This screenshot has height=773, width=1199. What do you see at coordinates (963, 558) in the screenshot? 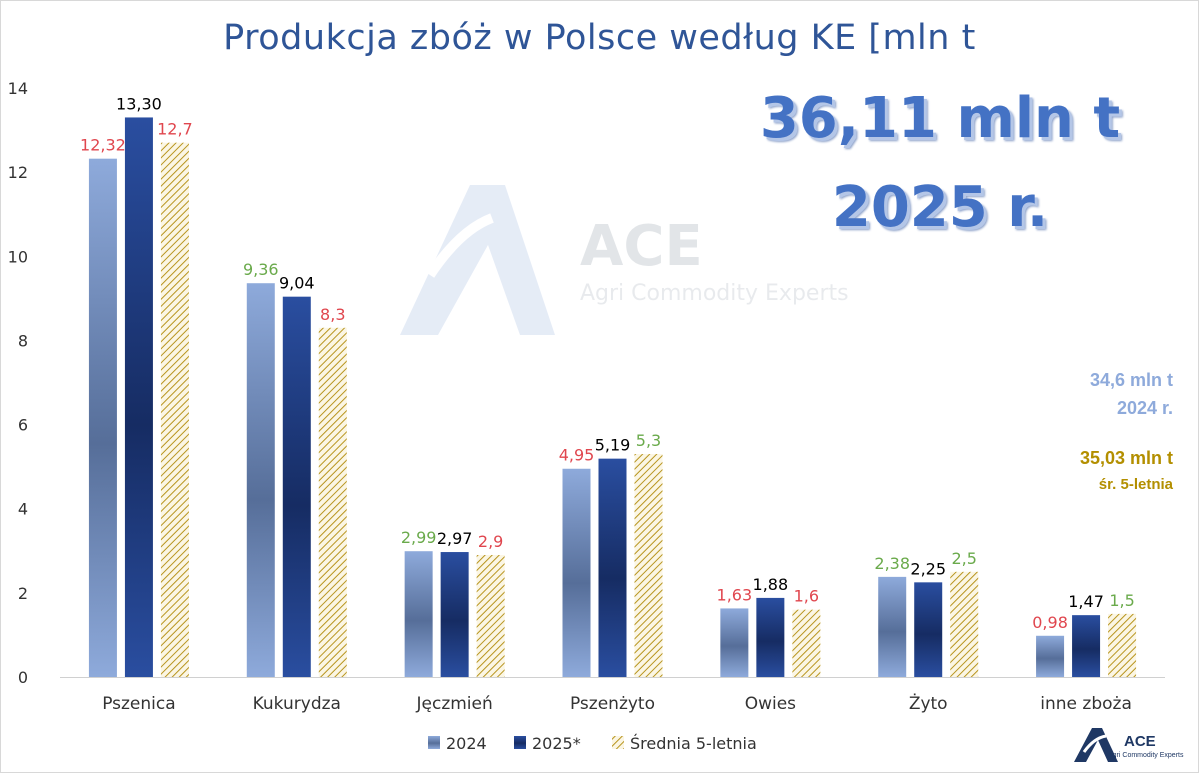
I see `data-label: 2,5` at bounding box center [963, 558].